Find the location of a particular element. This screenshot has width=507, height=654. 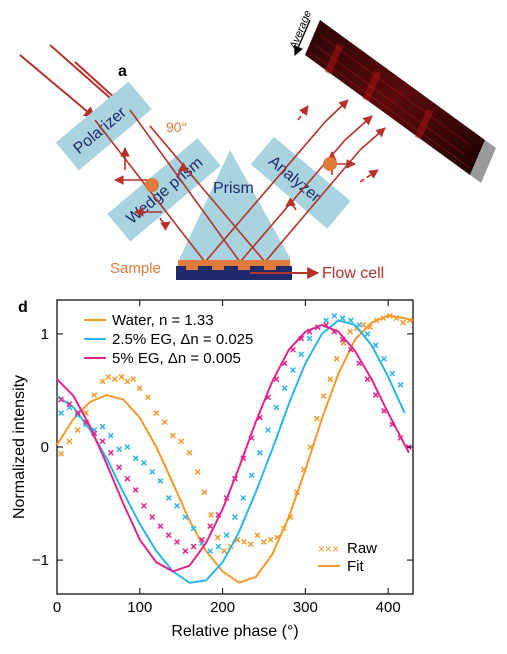

prism-label: Prism is located at coordinates (233, 188).